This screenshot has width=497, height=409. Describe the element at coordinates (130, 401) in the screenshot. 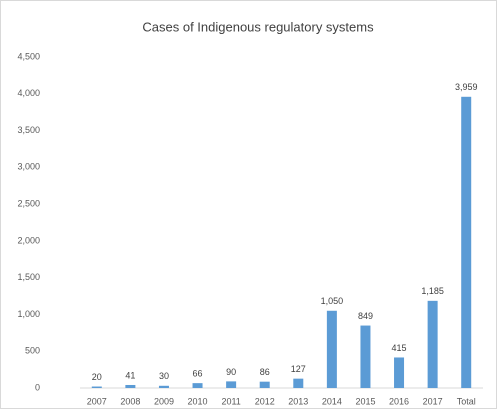

I see `x-tick-label: 2008` at that location.